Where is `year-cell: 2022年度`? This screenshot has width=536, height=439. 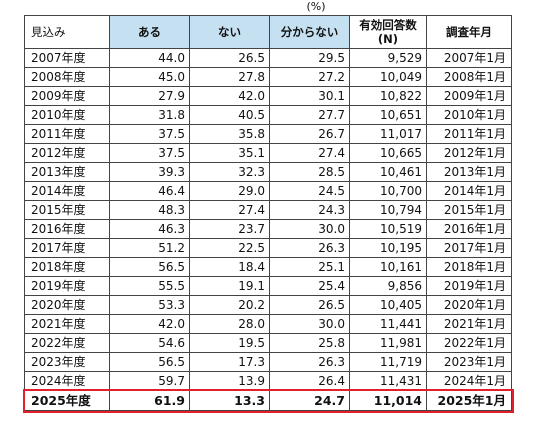
year-cell: 2022年度 is located at coordinates (67, 343).